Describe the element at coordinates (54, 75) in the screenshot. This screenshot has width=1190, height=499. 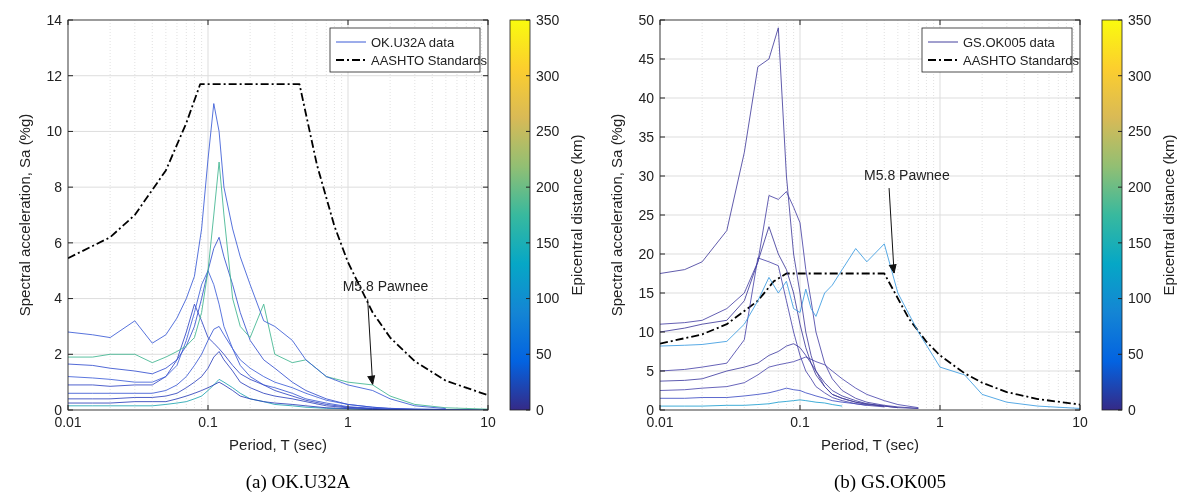
I see `y-tick-label: 12` at that location.